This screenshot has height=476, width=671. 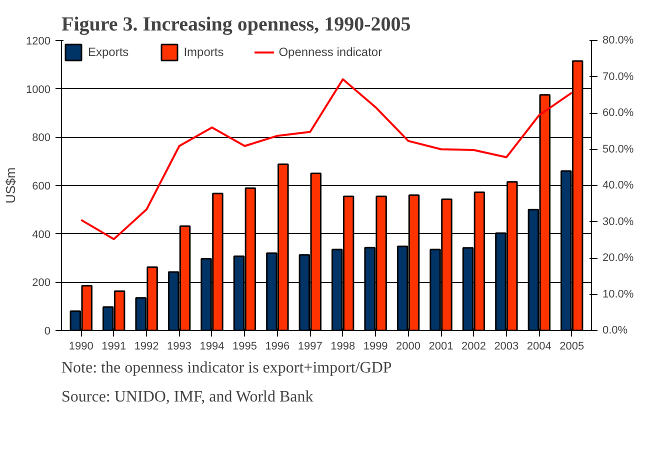 What do you see at coordinates (146, 346) in the screenshot?
I see `x-tick-label: 1992` at bounding box center [146, 346].